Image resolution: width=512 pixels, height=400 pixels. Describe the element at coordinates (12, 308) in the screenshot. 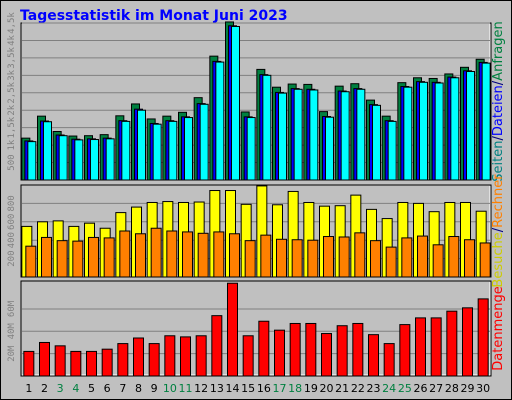

I see `panel-volume-tick-label: 60M` at that location.